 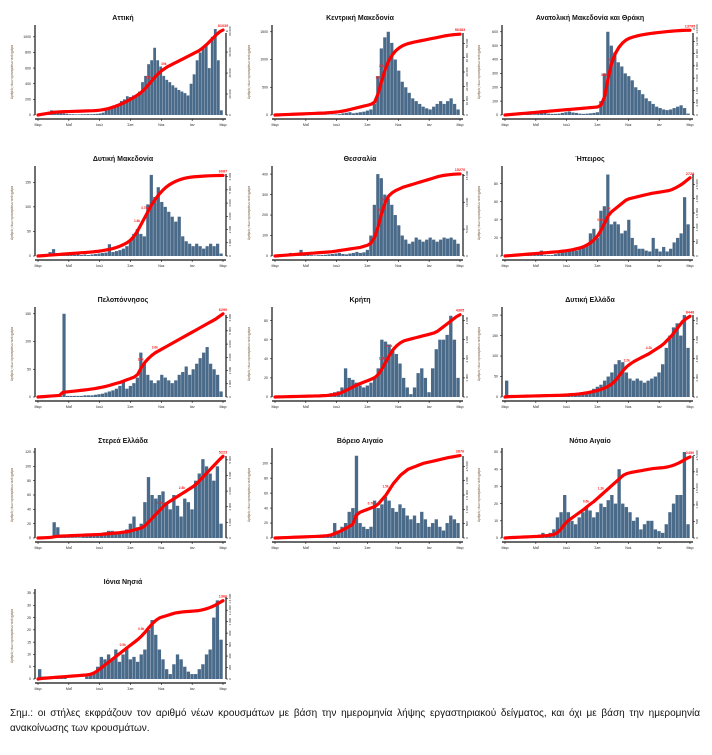 What do you see at coordinates (28, 100) in the screenshot?
I see `y-tick-label: 200` at bounding box center [28, 100].